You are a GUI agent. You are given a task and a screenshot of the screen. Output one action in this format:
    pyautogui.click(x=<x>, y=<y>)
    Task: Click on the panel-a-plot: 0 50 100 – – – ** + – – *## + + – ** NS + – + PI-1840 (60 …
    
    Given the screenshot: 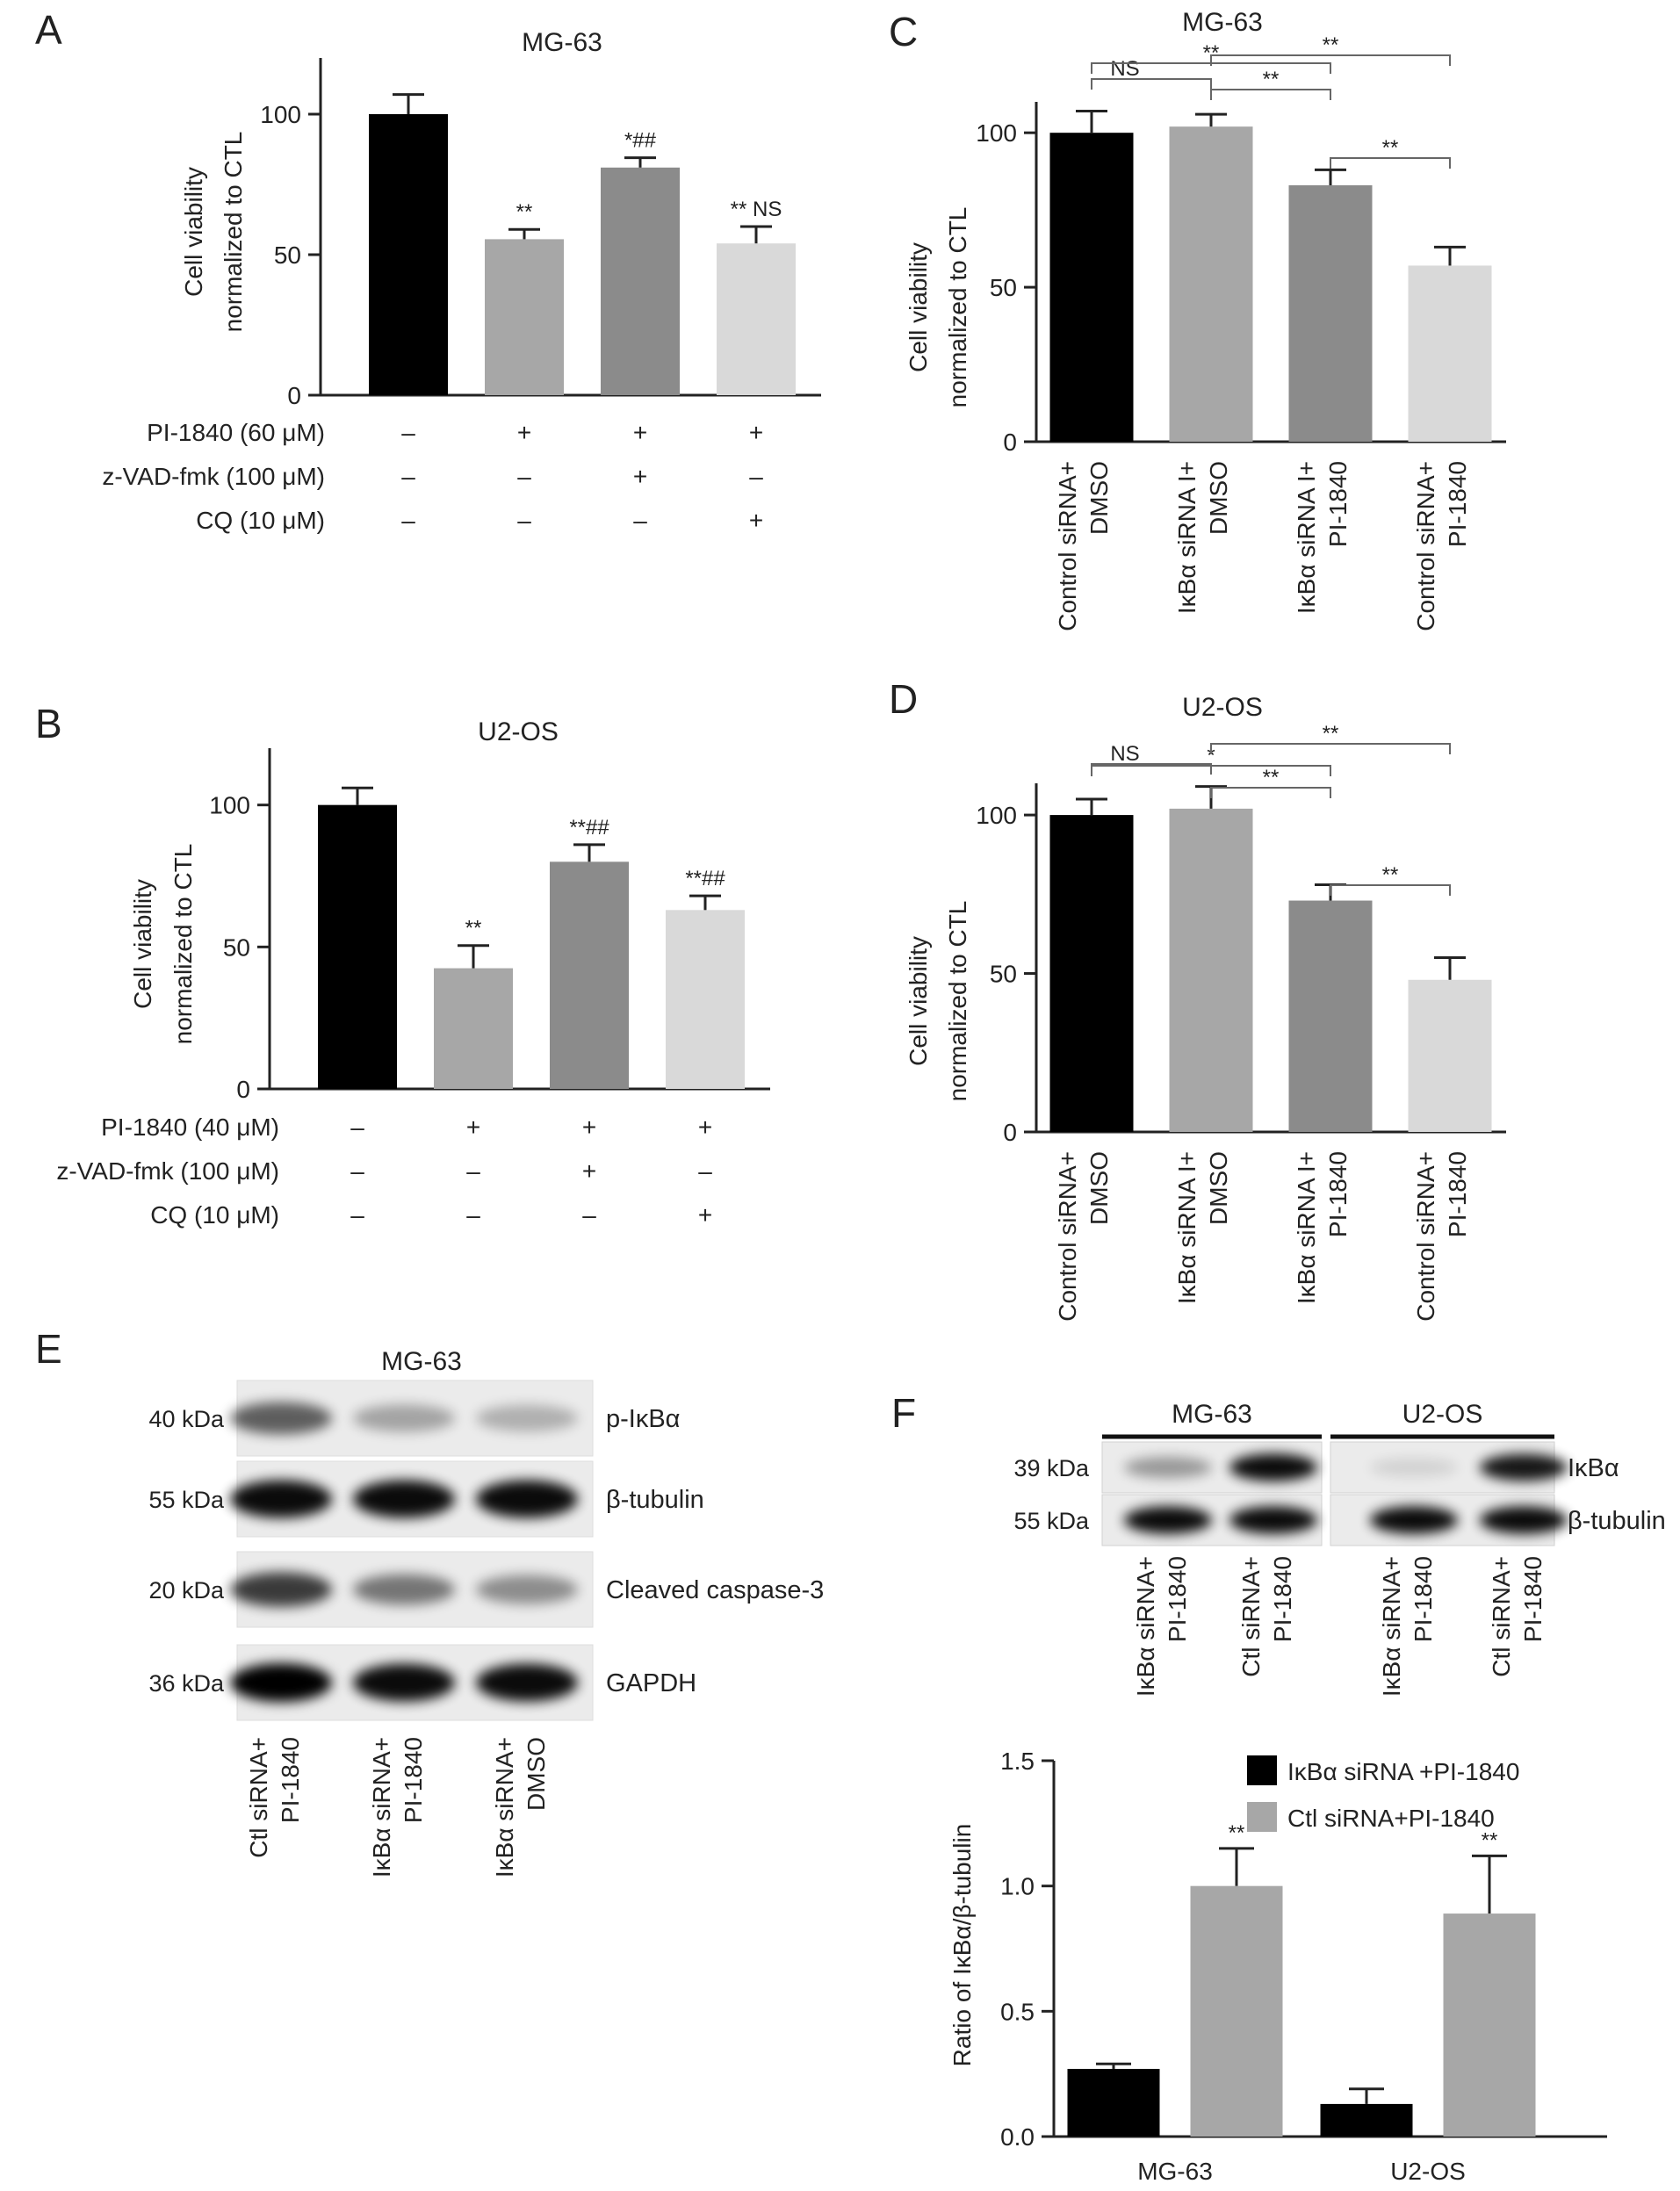 What is the action you would take?
    pyautogui.click(x=462, y=296)
    